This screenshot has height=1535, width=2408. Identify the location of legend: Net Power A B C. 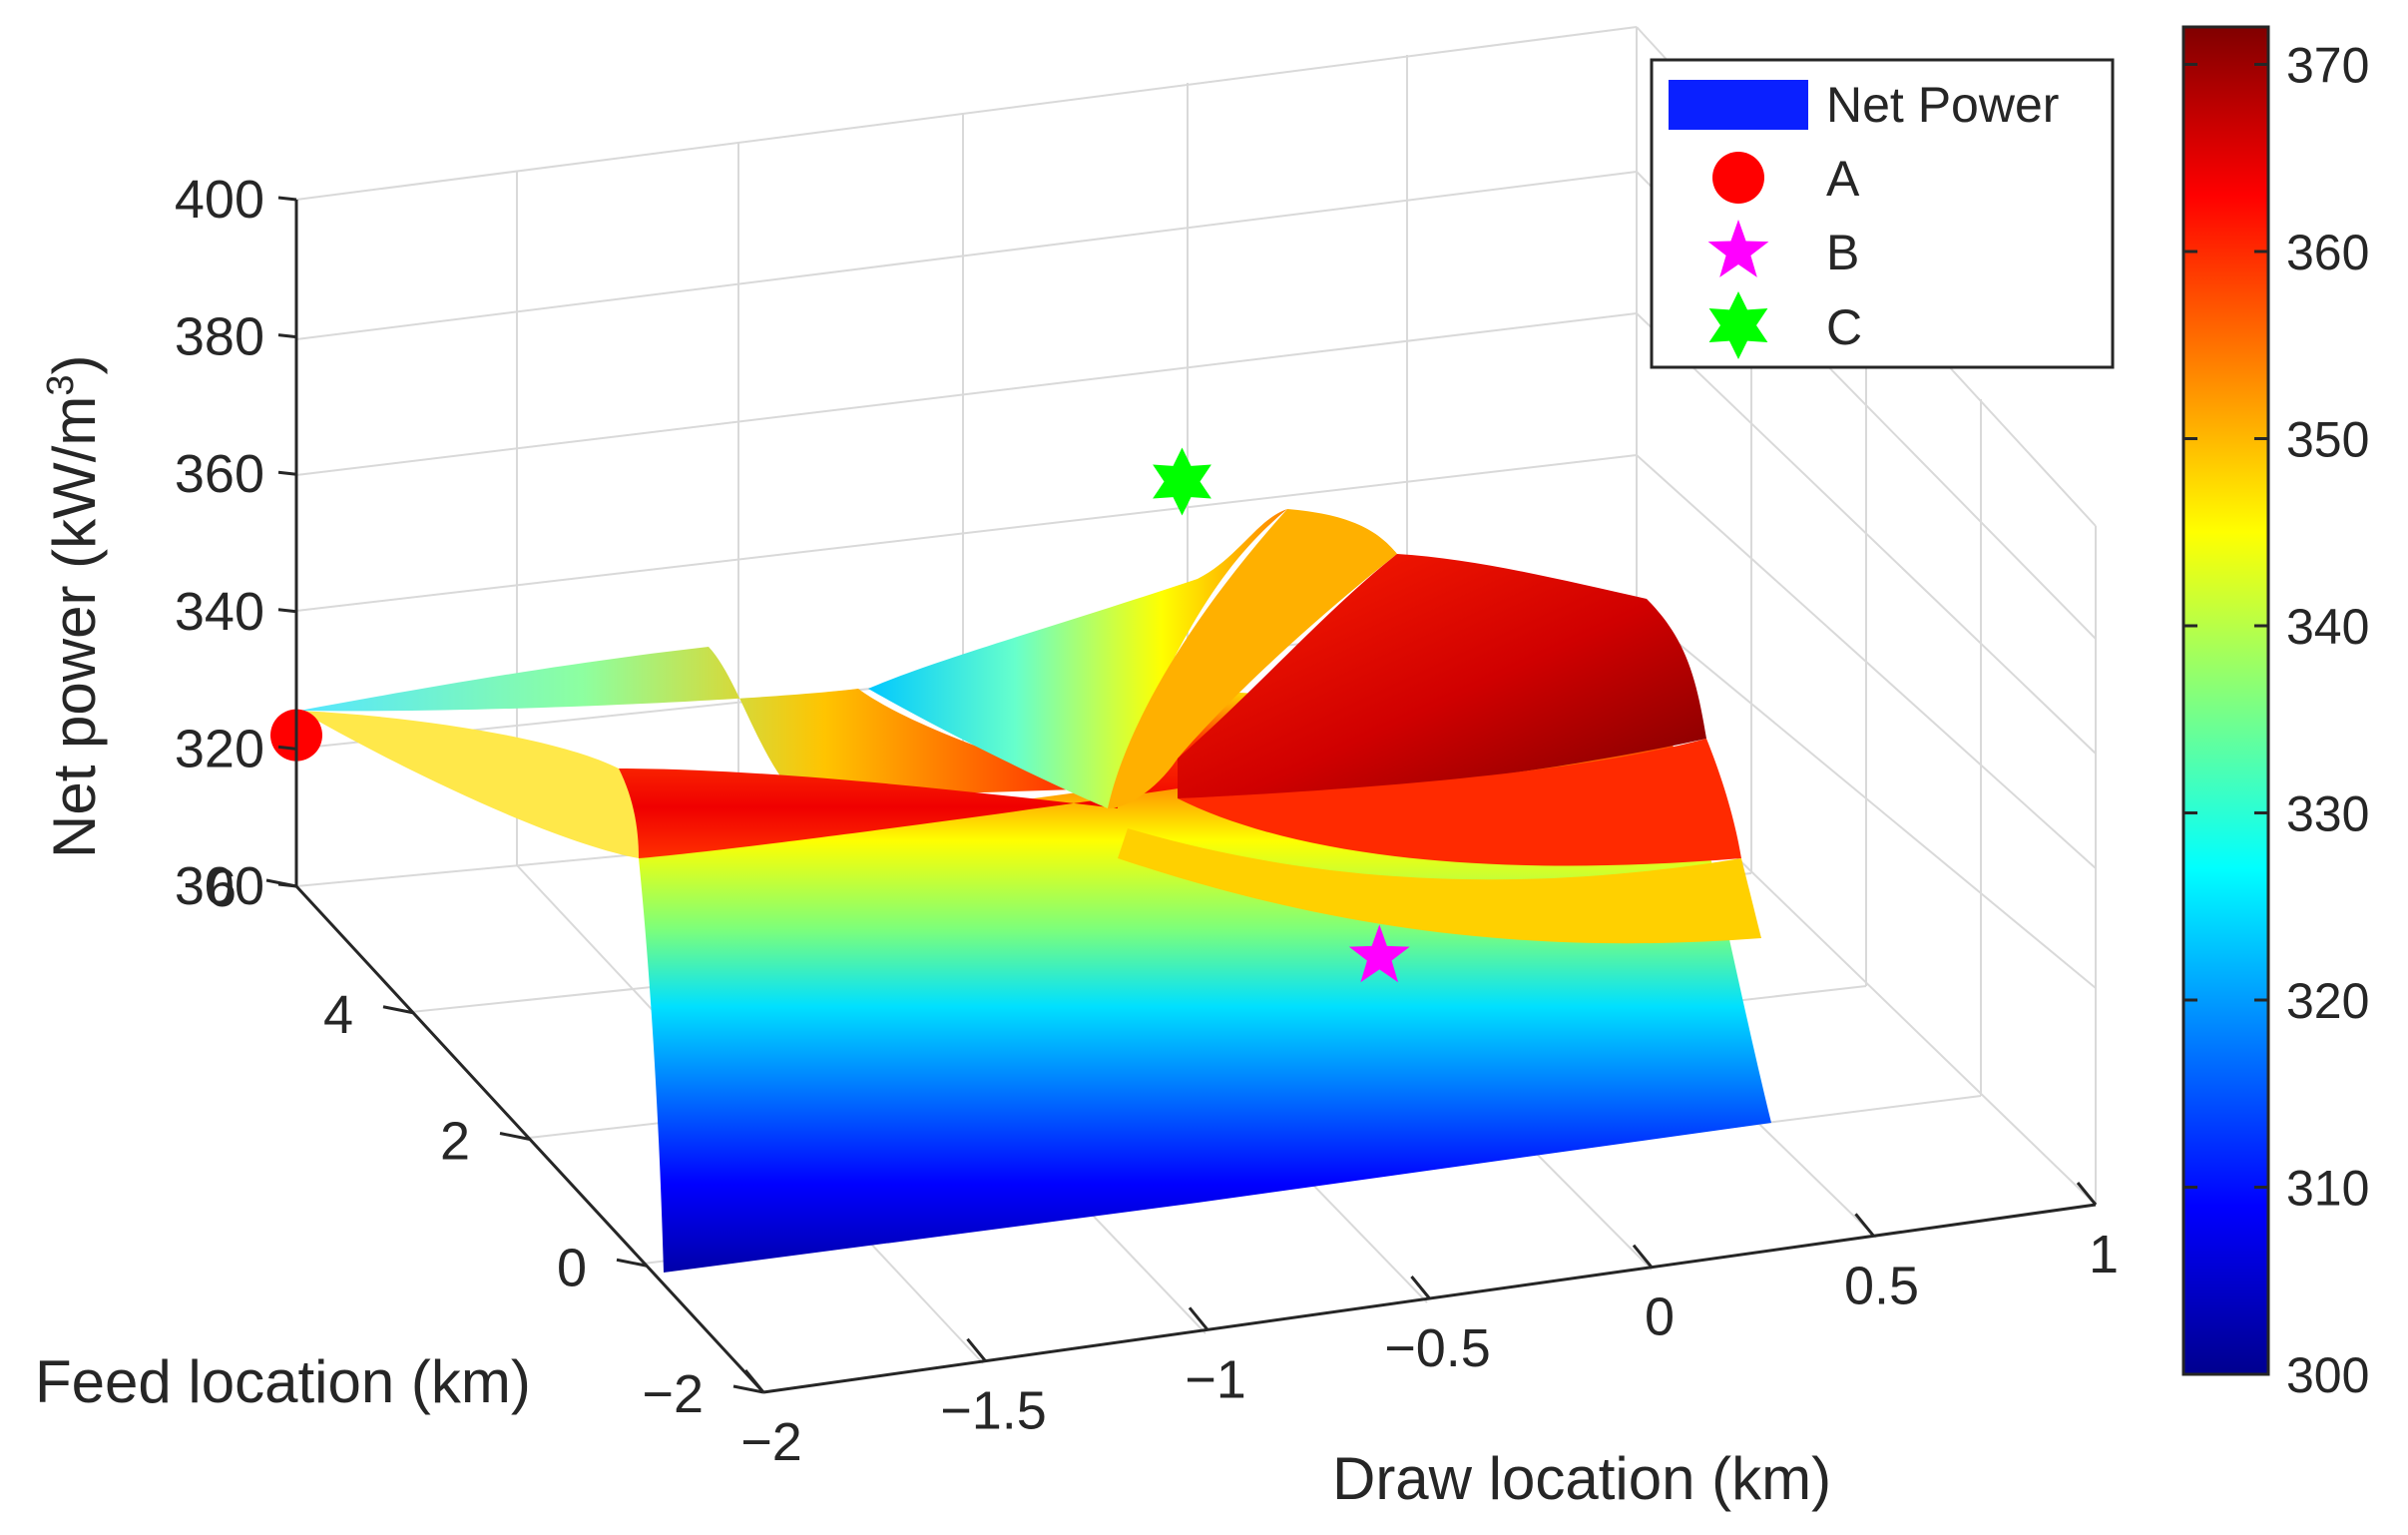
(1882, 213).